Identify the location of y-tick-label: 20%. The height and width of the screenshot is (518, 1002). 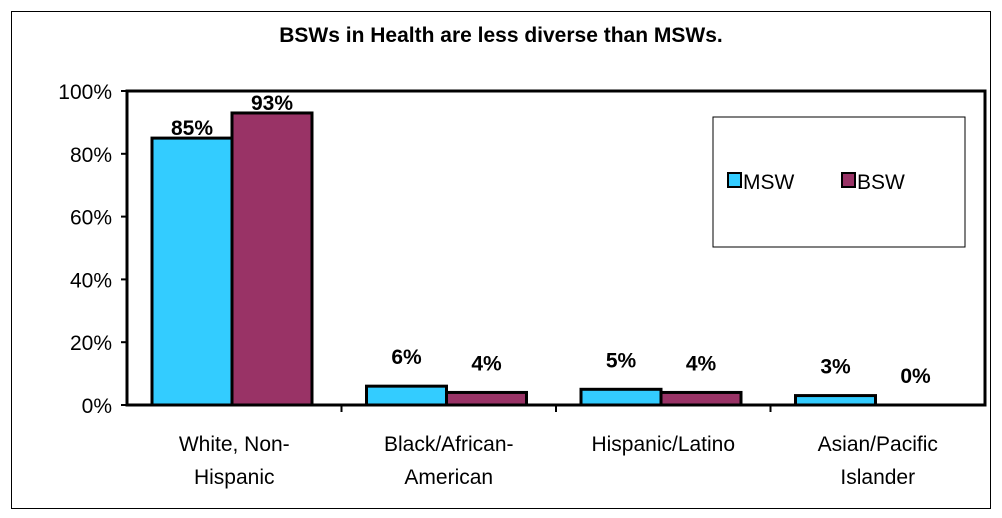
(91, 343).